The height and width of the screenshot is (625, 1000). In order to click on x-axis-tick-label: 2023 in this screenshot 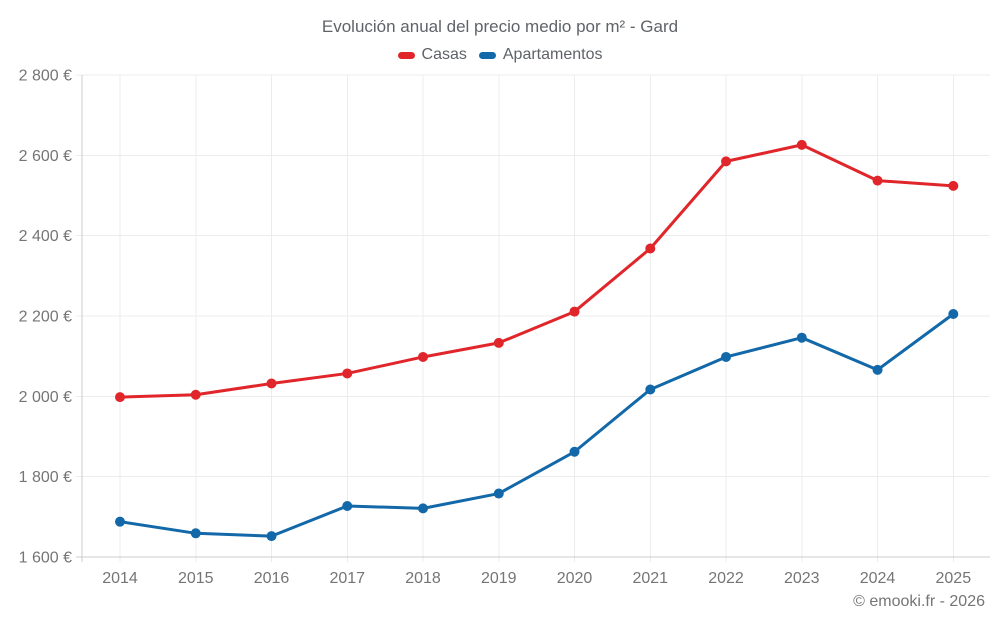, I will do `click(802, 578)`.